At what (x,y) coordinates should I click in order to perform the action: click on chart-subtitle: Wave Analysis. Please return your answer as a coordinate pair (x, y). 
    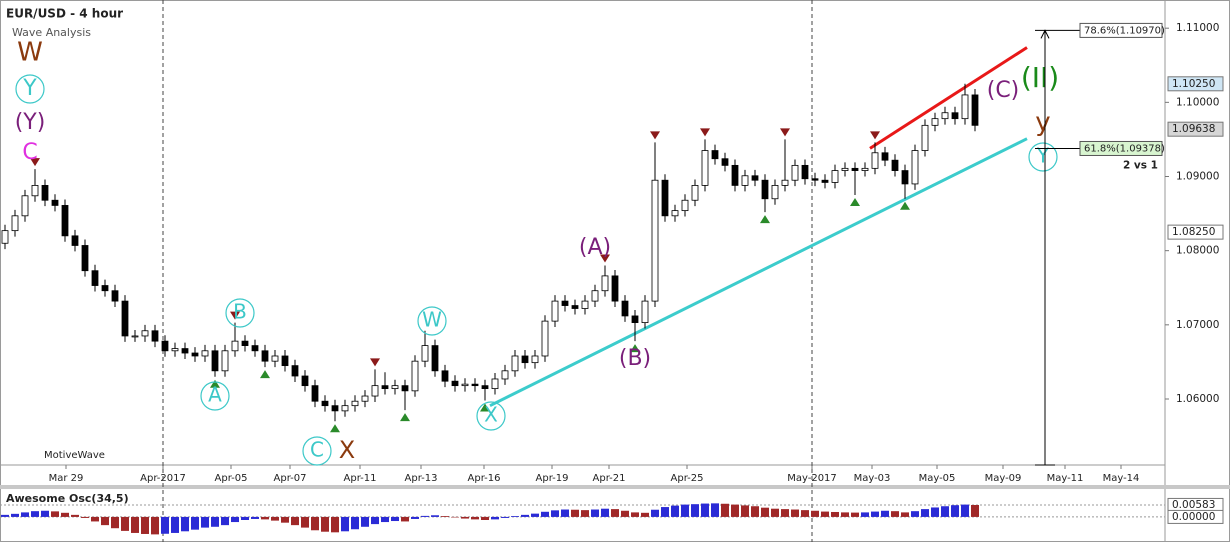
    Looking at the image, I should click on (51, 32).